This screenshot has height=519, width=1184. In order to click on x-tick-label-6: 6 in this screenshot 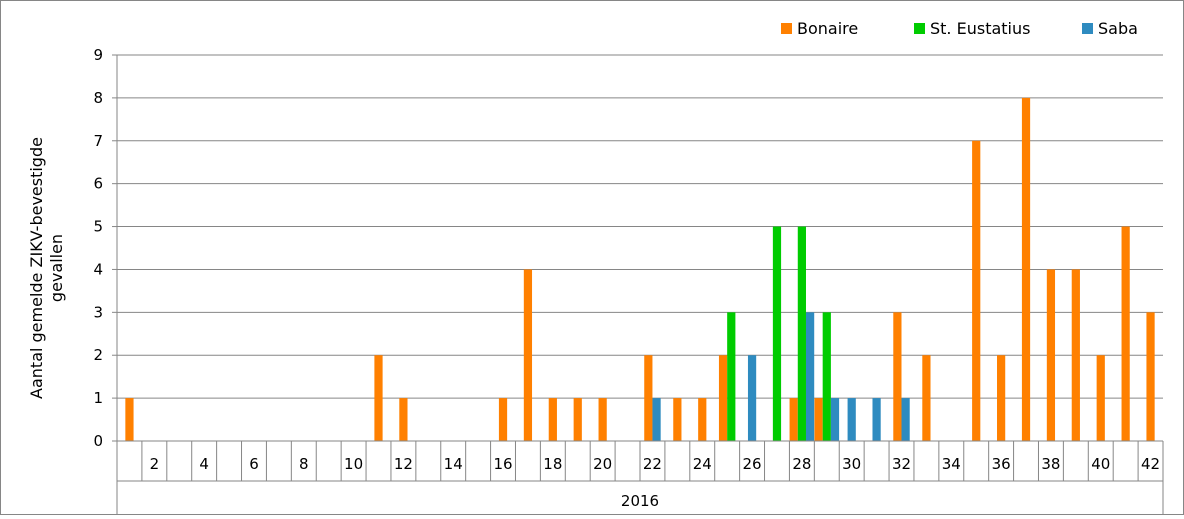, I will do `click(254, 464)`.